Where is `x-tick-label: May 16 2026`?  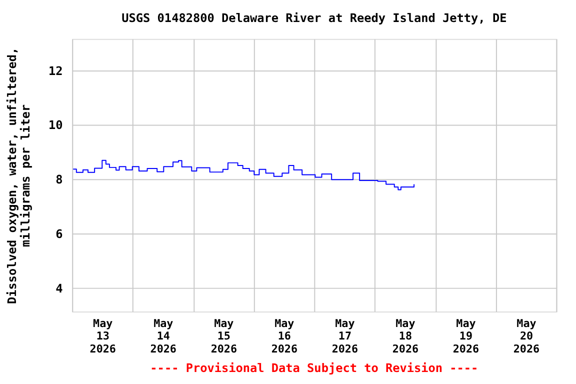 x-tick-label: May 16 2026 is located at coordinates (284, 336).